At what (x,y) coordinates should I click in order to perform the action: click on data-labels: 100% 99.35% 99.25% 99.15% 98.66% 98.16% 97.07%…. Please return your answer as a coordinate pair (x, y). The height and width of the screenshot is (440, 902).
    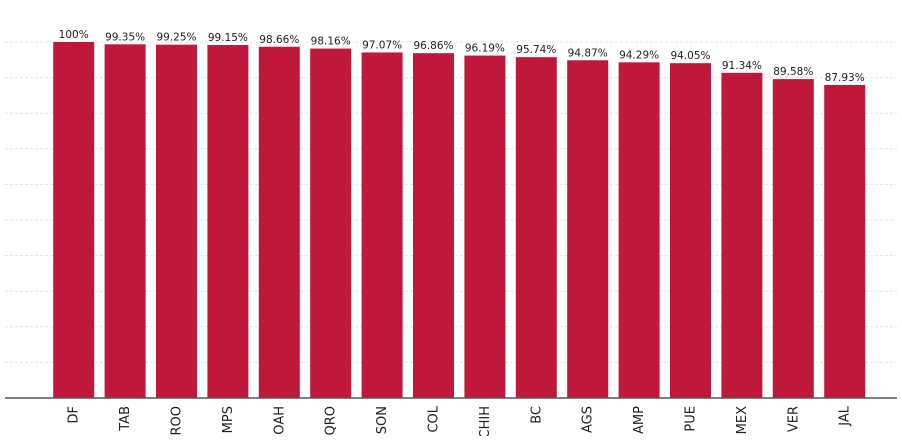
    Looking at the image, I should click on (462, 56).